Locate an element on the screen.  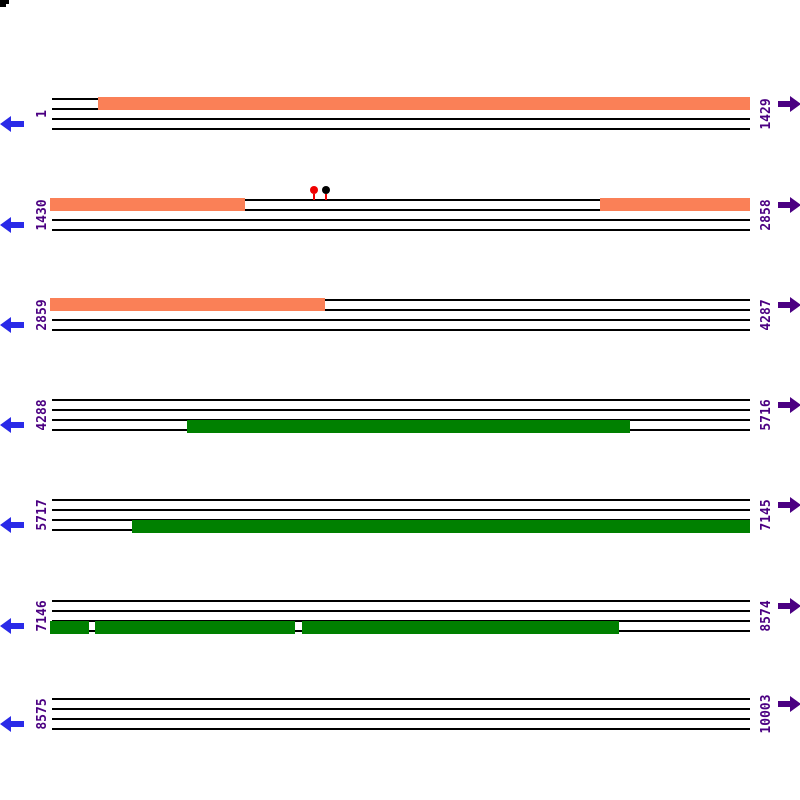
row-start-coordinate: 8575 is located at coordinates (42, 714).